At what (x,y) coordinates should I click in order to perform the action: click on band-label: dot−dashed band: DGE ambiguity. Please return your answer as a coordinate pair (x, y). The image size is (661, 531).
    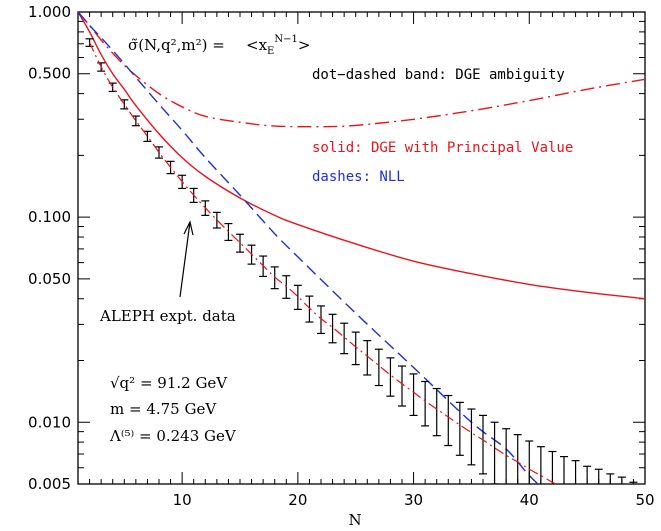
    Looking at the image, I should click on (438, 75).